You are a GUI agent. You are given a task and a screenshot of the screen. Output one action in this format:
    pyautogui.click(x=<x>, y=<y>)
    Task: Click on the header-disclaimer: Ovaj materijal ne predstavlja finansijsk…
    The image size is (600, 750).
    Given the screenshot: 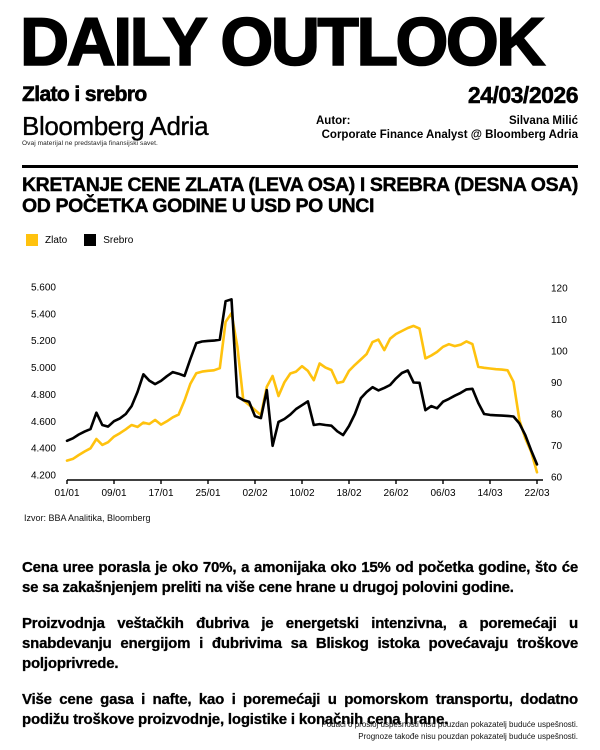 What is the action you would take?
    pyautogui.click(x=90, y=143)
    